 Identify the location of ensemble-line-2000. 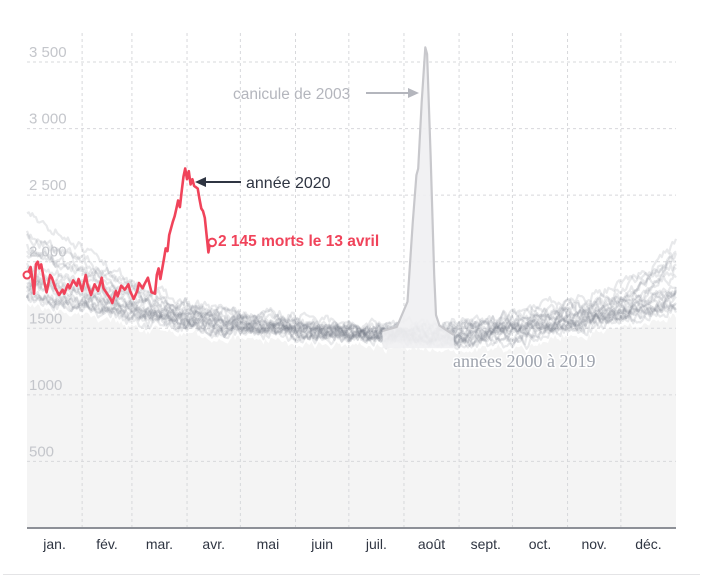
(351, 301).